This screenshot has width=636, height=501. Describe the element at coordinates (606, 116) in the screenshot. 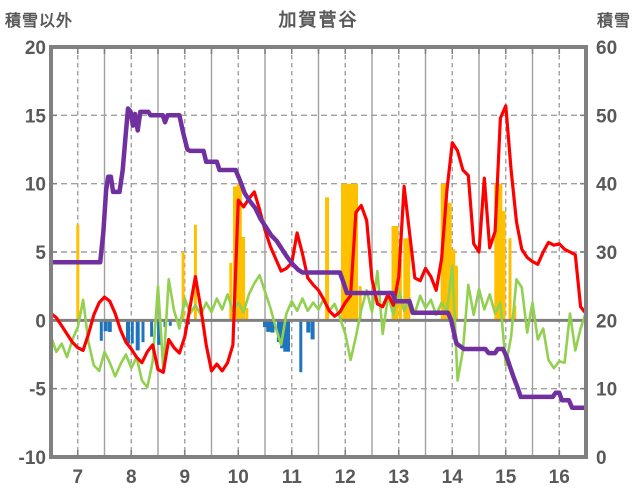

I see `right-axis-tick-label: 50` at that location.